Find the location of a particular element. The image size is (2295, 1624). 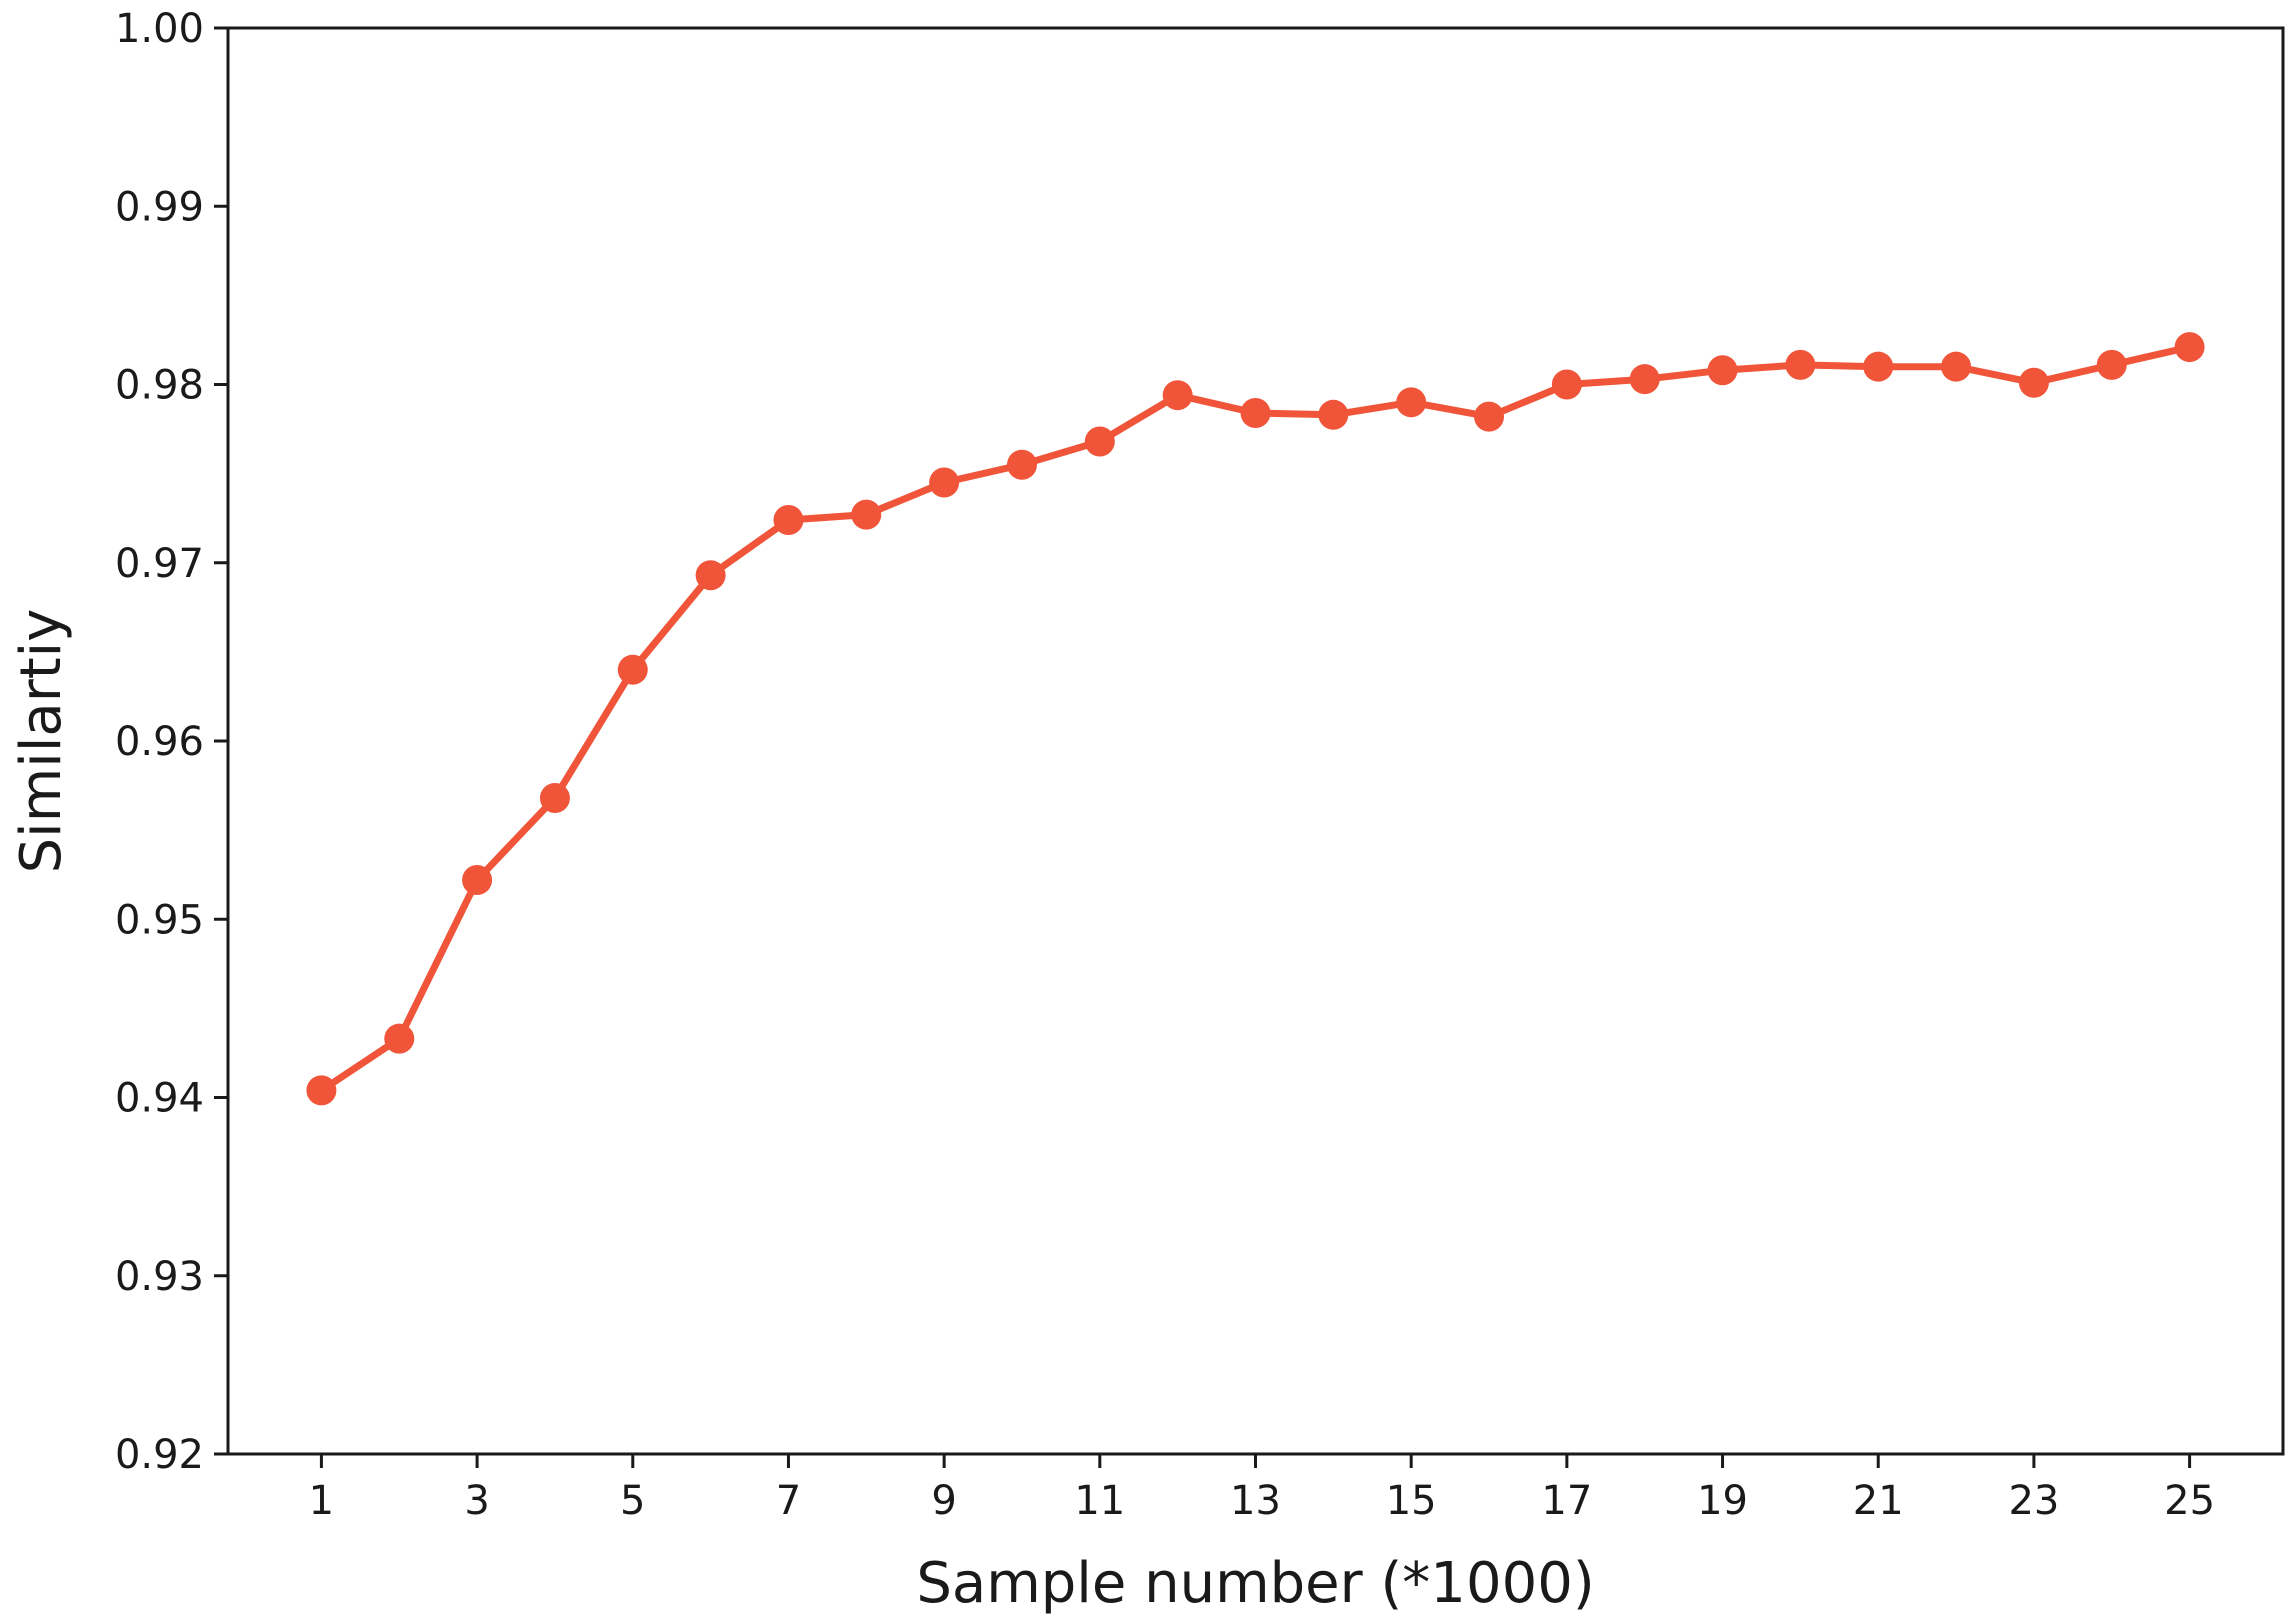

x-axis-ticks: 1 3 5 7 9 11 13 15 17 19 21 23 25 is located at coordinates (1262, 1489).